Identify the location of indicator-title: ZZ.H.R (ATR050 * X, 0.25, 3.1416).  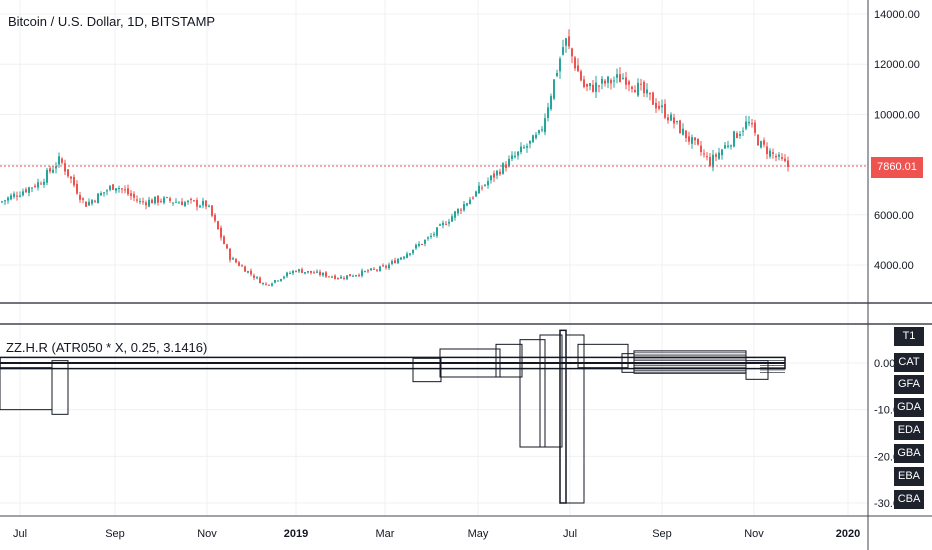
(107, 347).